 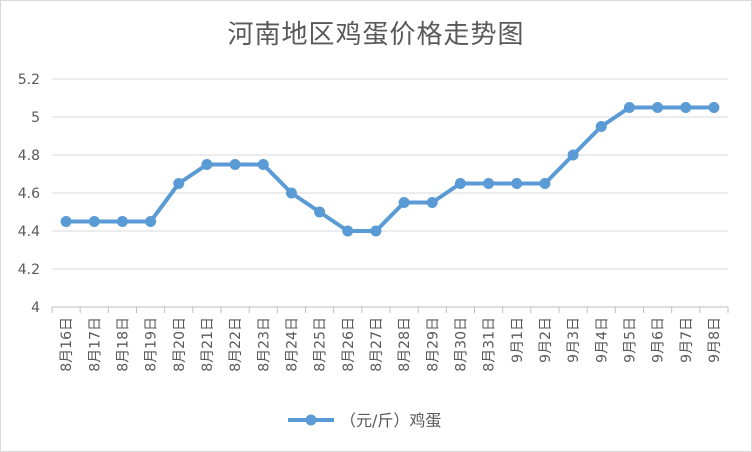 I want to click on legend-entry: （元/斤）鸡蛋, so click(x=390, y=420).